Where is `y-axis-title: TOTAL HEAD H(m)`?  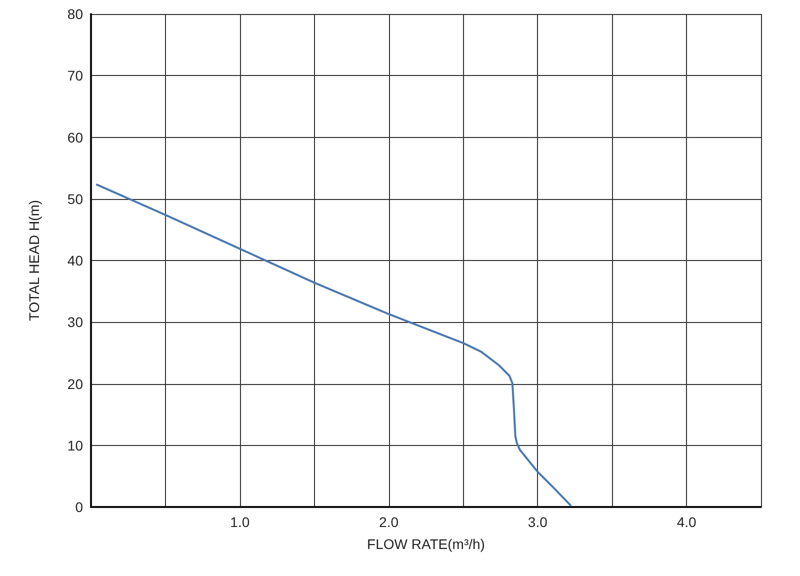 y-axis-title: TOTAL HEAD H(m) is located at coordinates (34, 261).